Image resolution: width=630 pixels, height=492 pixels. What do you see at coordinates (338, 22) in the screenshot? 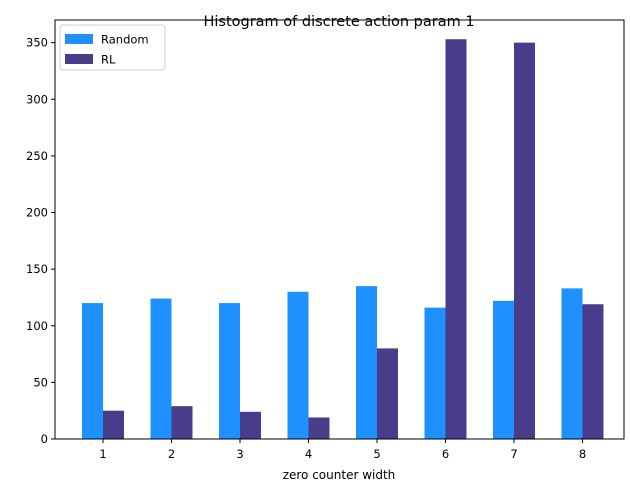
I see `chart-title: Histogram of discrete action param 1` at bounding box center [338, 22].